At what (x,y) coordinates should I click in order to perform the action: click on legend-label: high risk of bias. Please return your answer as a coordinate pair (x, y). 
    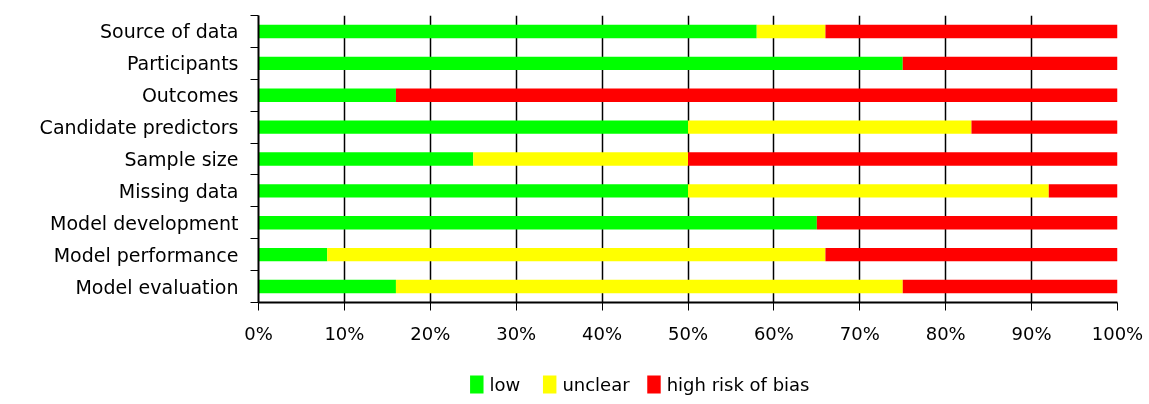
    Looking at the image, I should click on (738, 384).